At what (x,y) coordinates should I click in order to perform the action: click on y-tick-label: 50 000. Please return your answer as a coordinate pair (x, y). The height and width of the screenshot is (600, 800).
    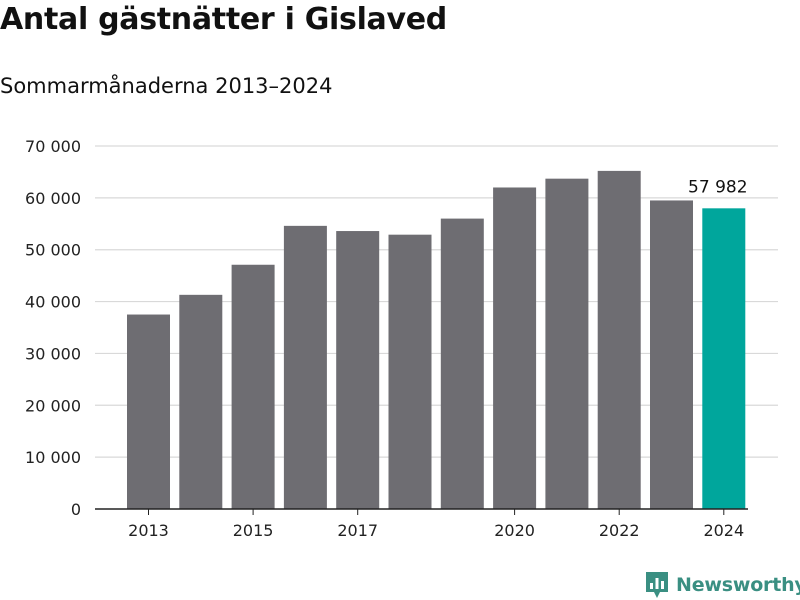
    Looking at the image, I should click on (53, 250).